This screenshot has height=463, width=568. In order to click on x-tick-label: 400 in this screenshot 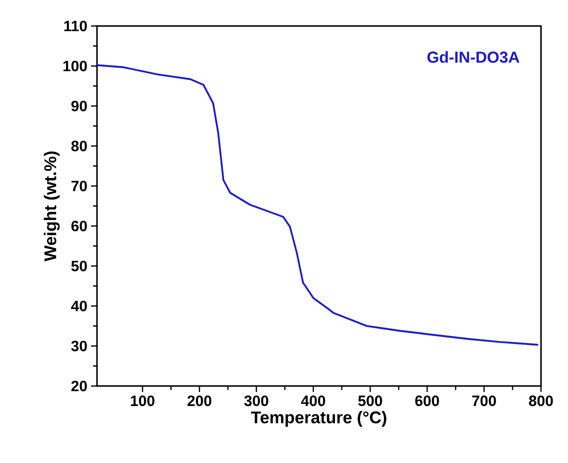, I will do `click(313, 401)`.